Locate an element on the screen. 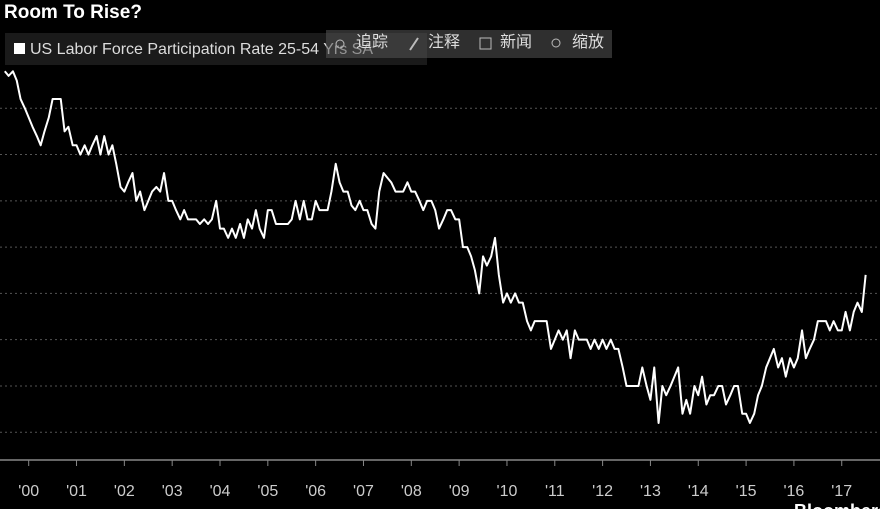 The image size is (880, 509). x-tick-label: '11 is located at coordinates (555, 491).